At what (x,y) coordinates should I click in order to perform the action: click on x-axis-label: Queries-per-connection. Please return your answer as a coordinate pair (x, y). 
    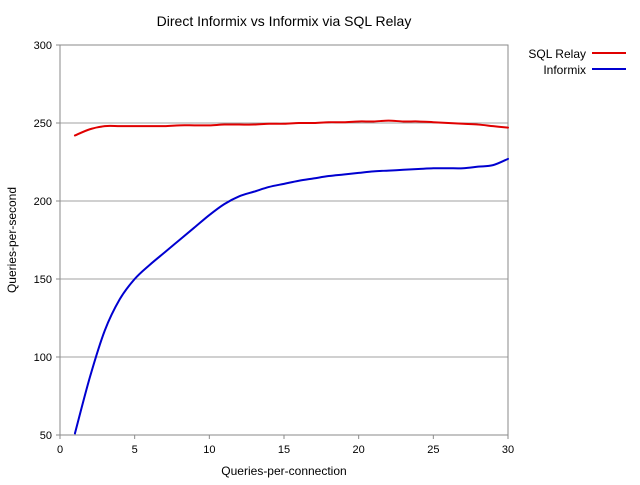
    Looking at the image, I should click on (283, 471).